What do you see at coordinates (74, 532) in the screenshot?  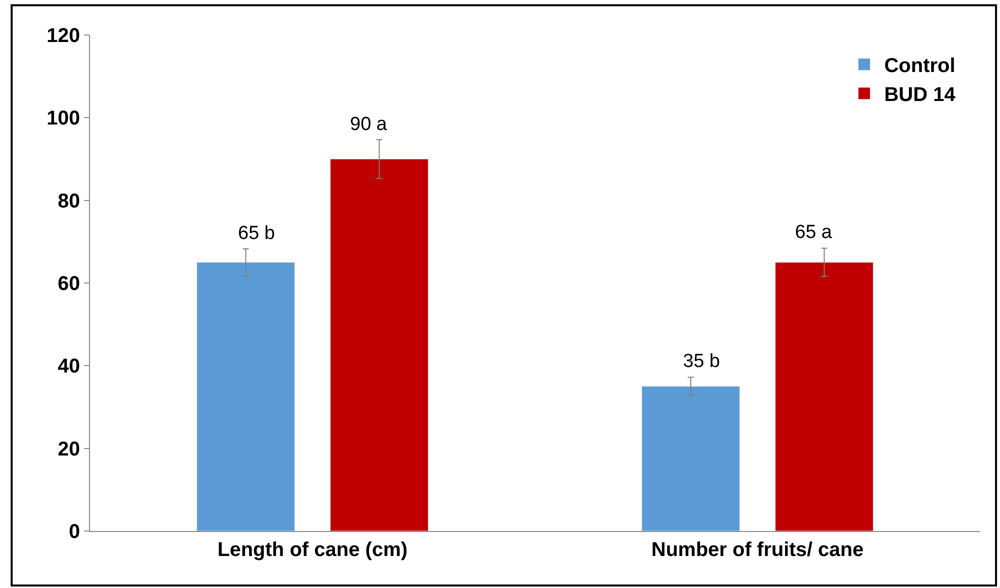 I see `y-tick-label: 0` at bounding box center [74, 532].